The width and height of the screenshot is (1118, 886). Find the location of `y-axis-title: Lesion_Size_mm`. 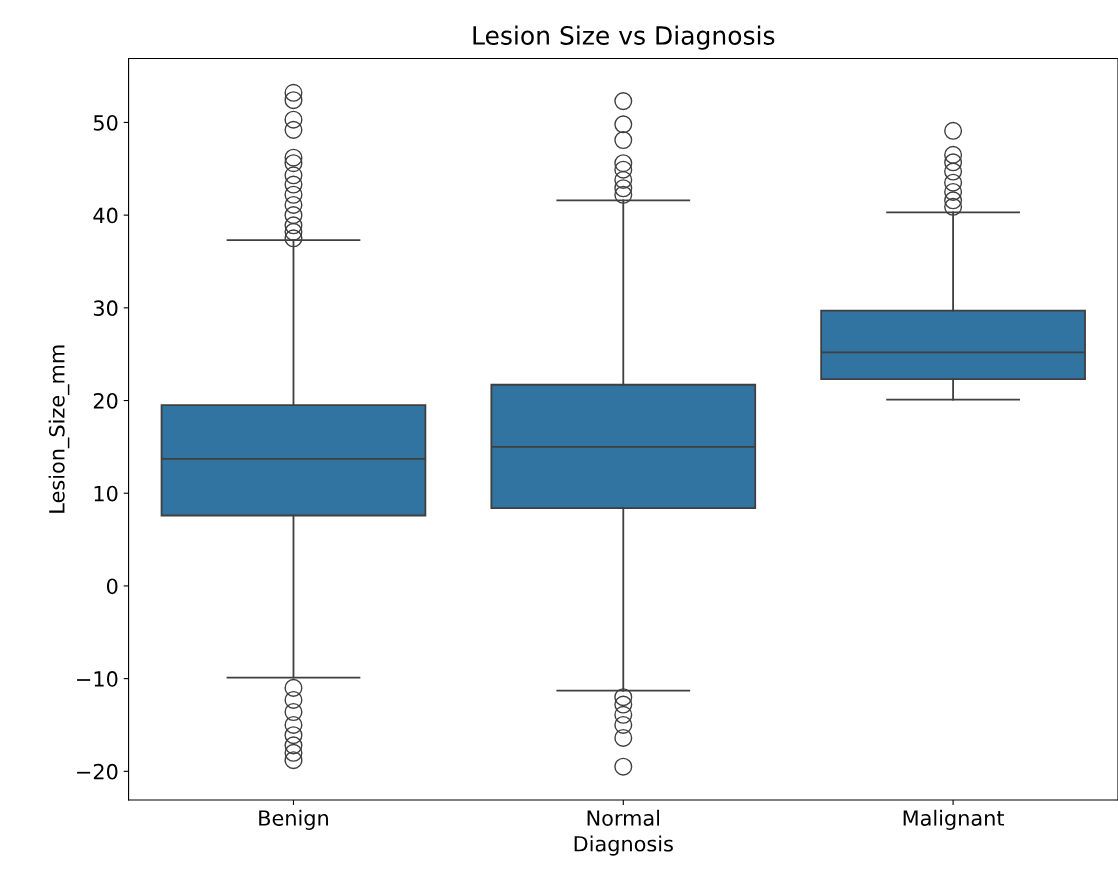

y-axis-title: Lesion_Size_mm is located at coordinates (59, 429).